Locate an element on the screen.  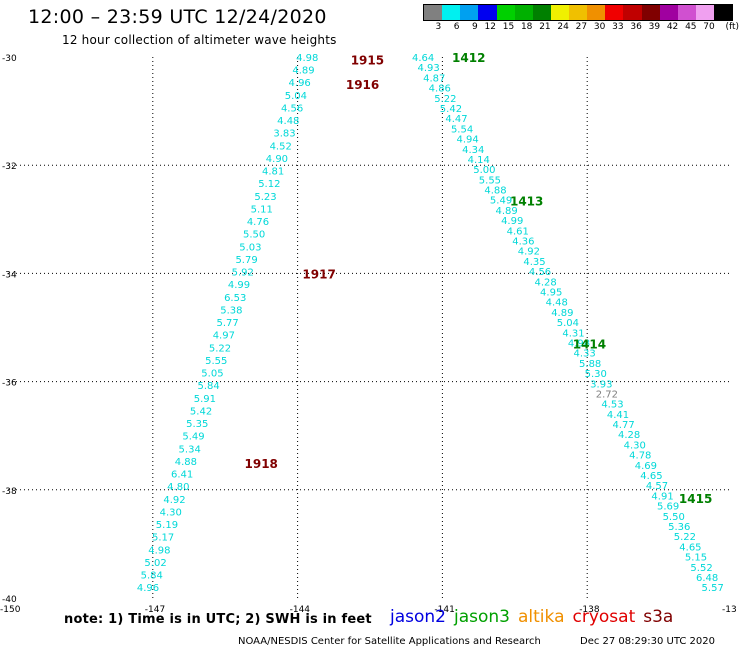
wave-height-value: 5.30 is located at coordinates (596, 374).